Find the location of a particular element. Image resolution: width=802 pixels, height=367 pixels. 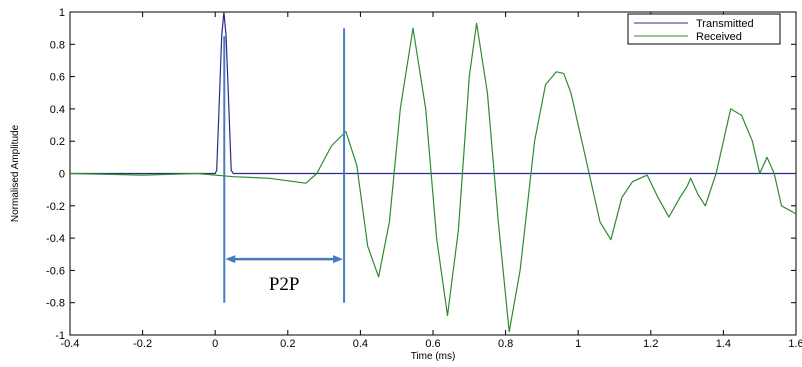

x-tick-label: 0.4 is located at coordinates (360, 344).